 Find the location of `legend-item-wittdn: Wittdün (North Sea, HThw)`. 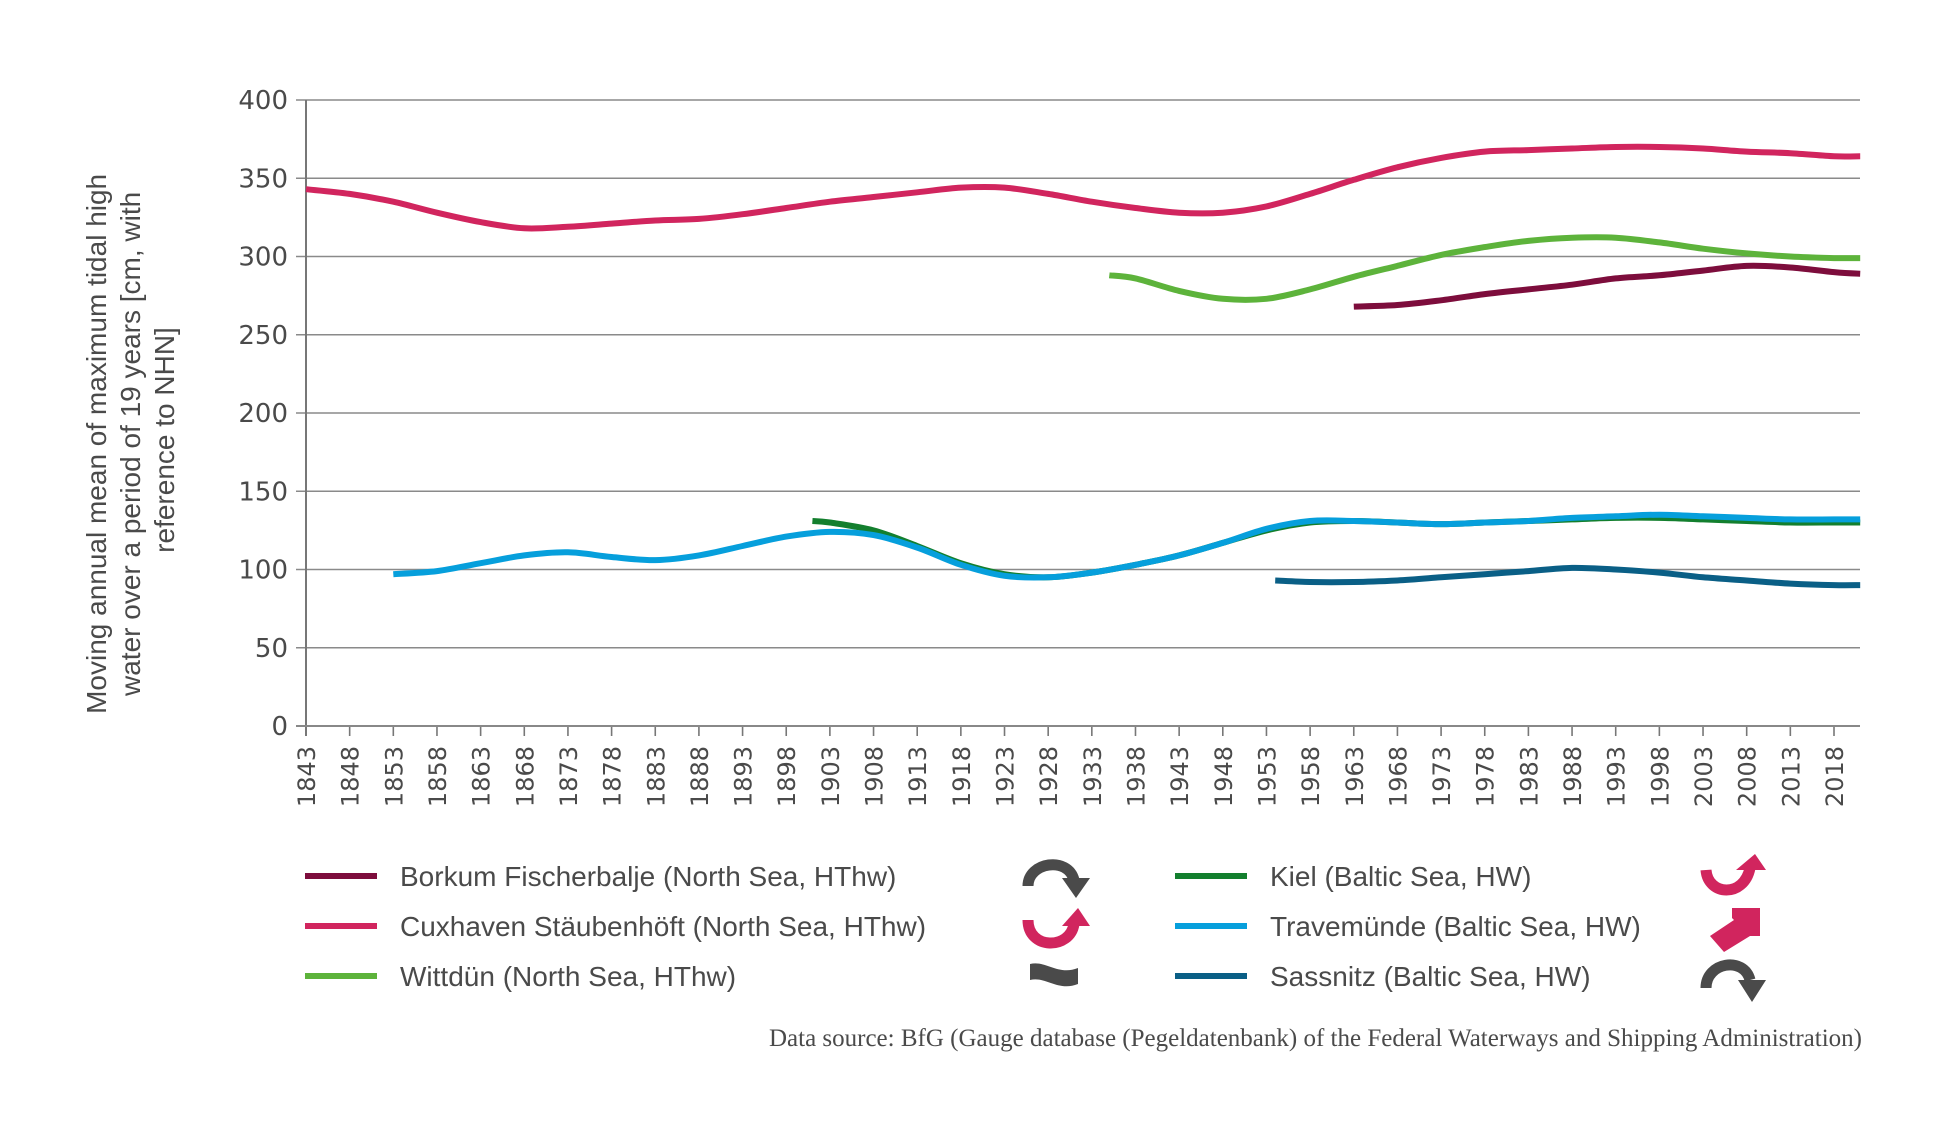

legend-item-wittdn: Wittdün (North Sea, HThw) is located at coordinates (520, 976).